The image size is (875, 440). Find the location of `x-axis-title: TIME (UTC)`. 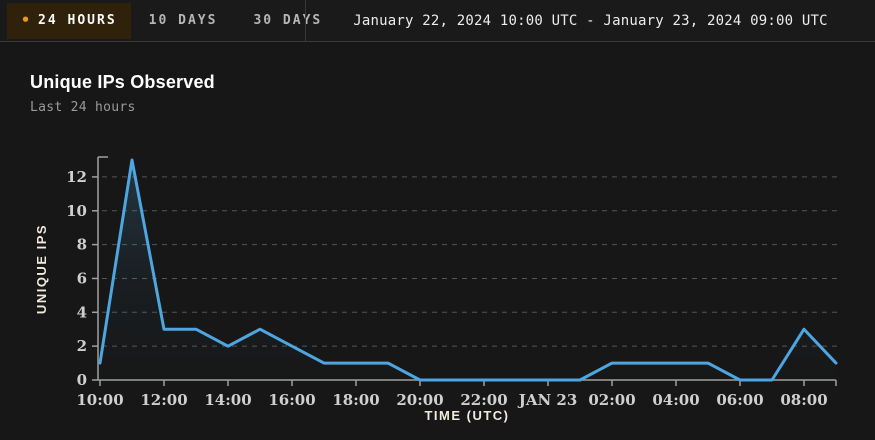

x-axis-title: TIME (UTC) is located at coordinates (466, 415).